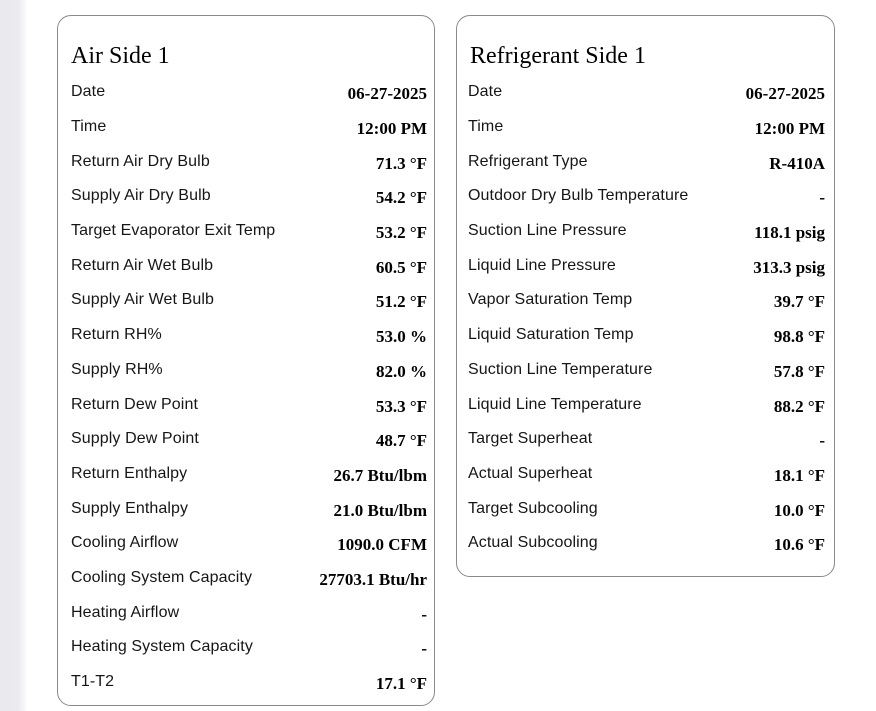 The height and width of the screenshot is (711, 876). I want to click on row-value: 57.8 °F, so click(799, 371).